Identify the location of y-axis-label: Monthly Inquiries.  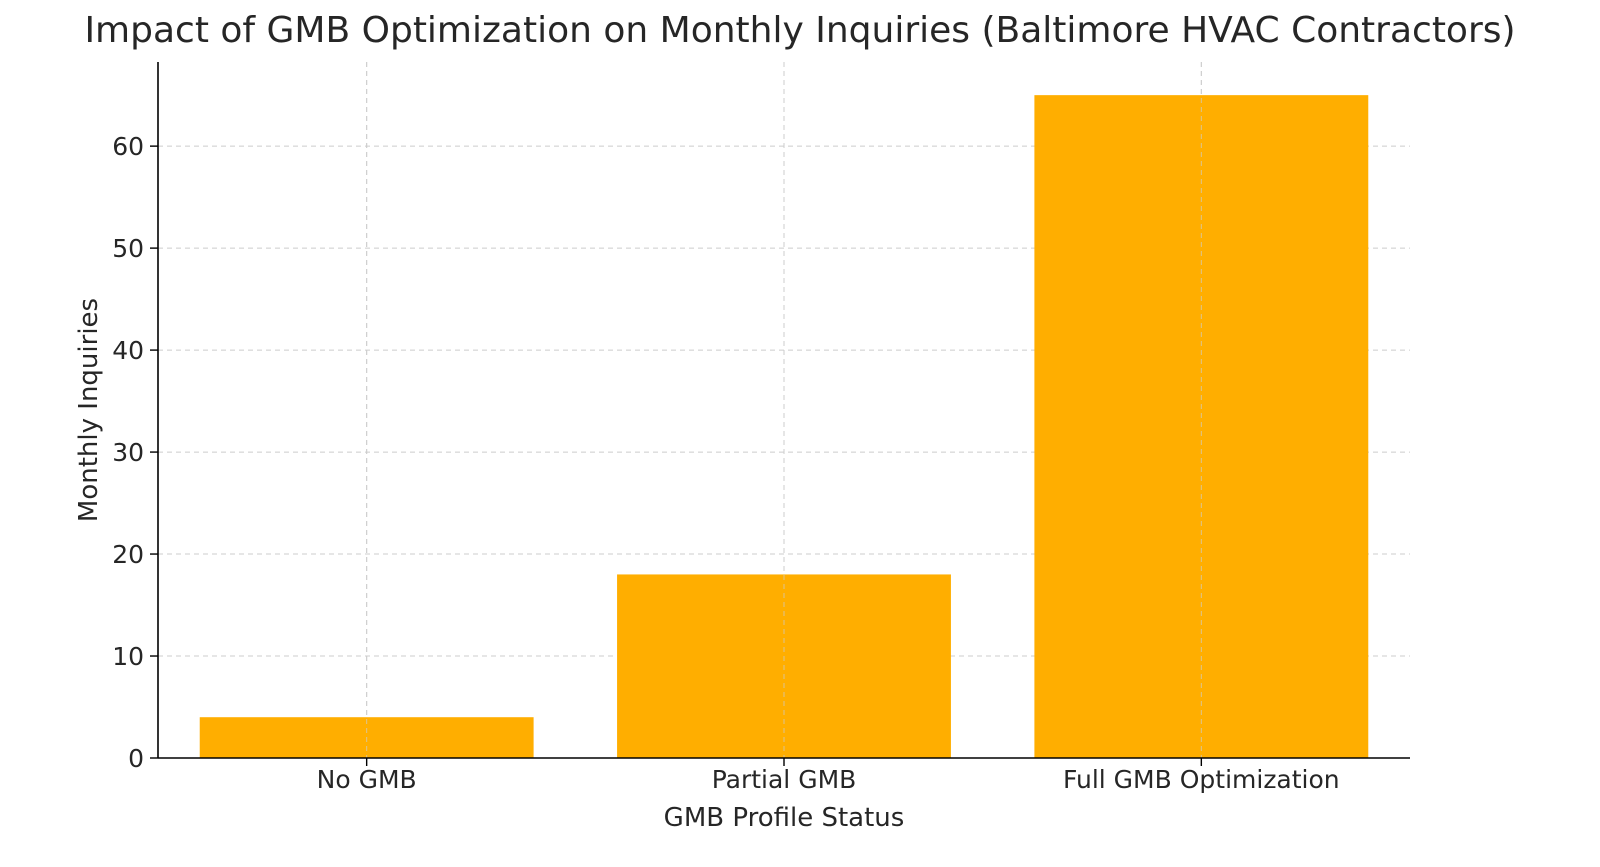
(89, 410).